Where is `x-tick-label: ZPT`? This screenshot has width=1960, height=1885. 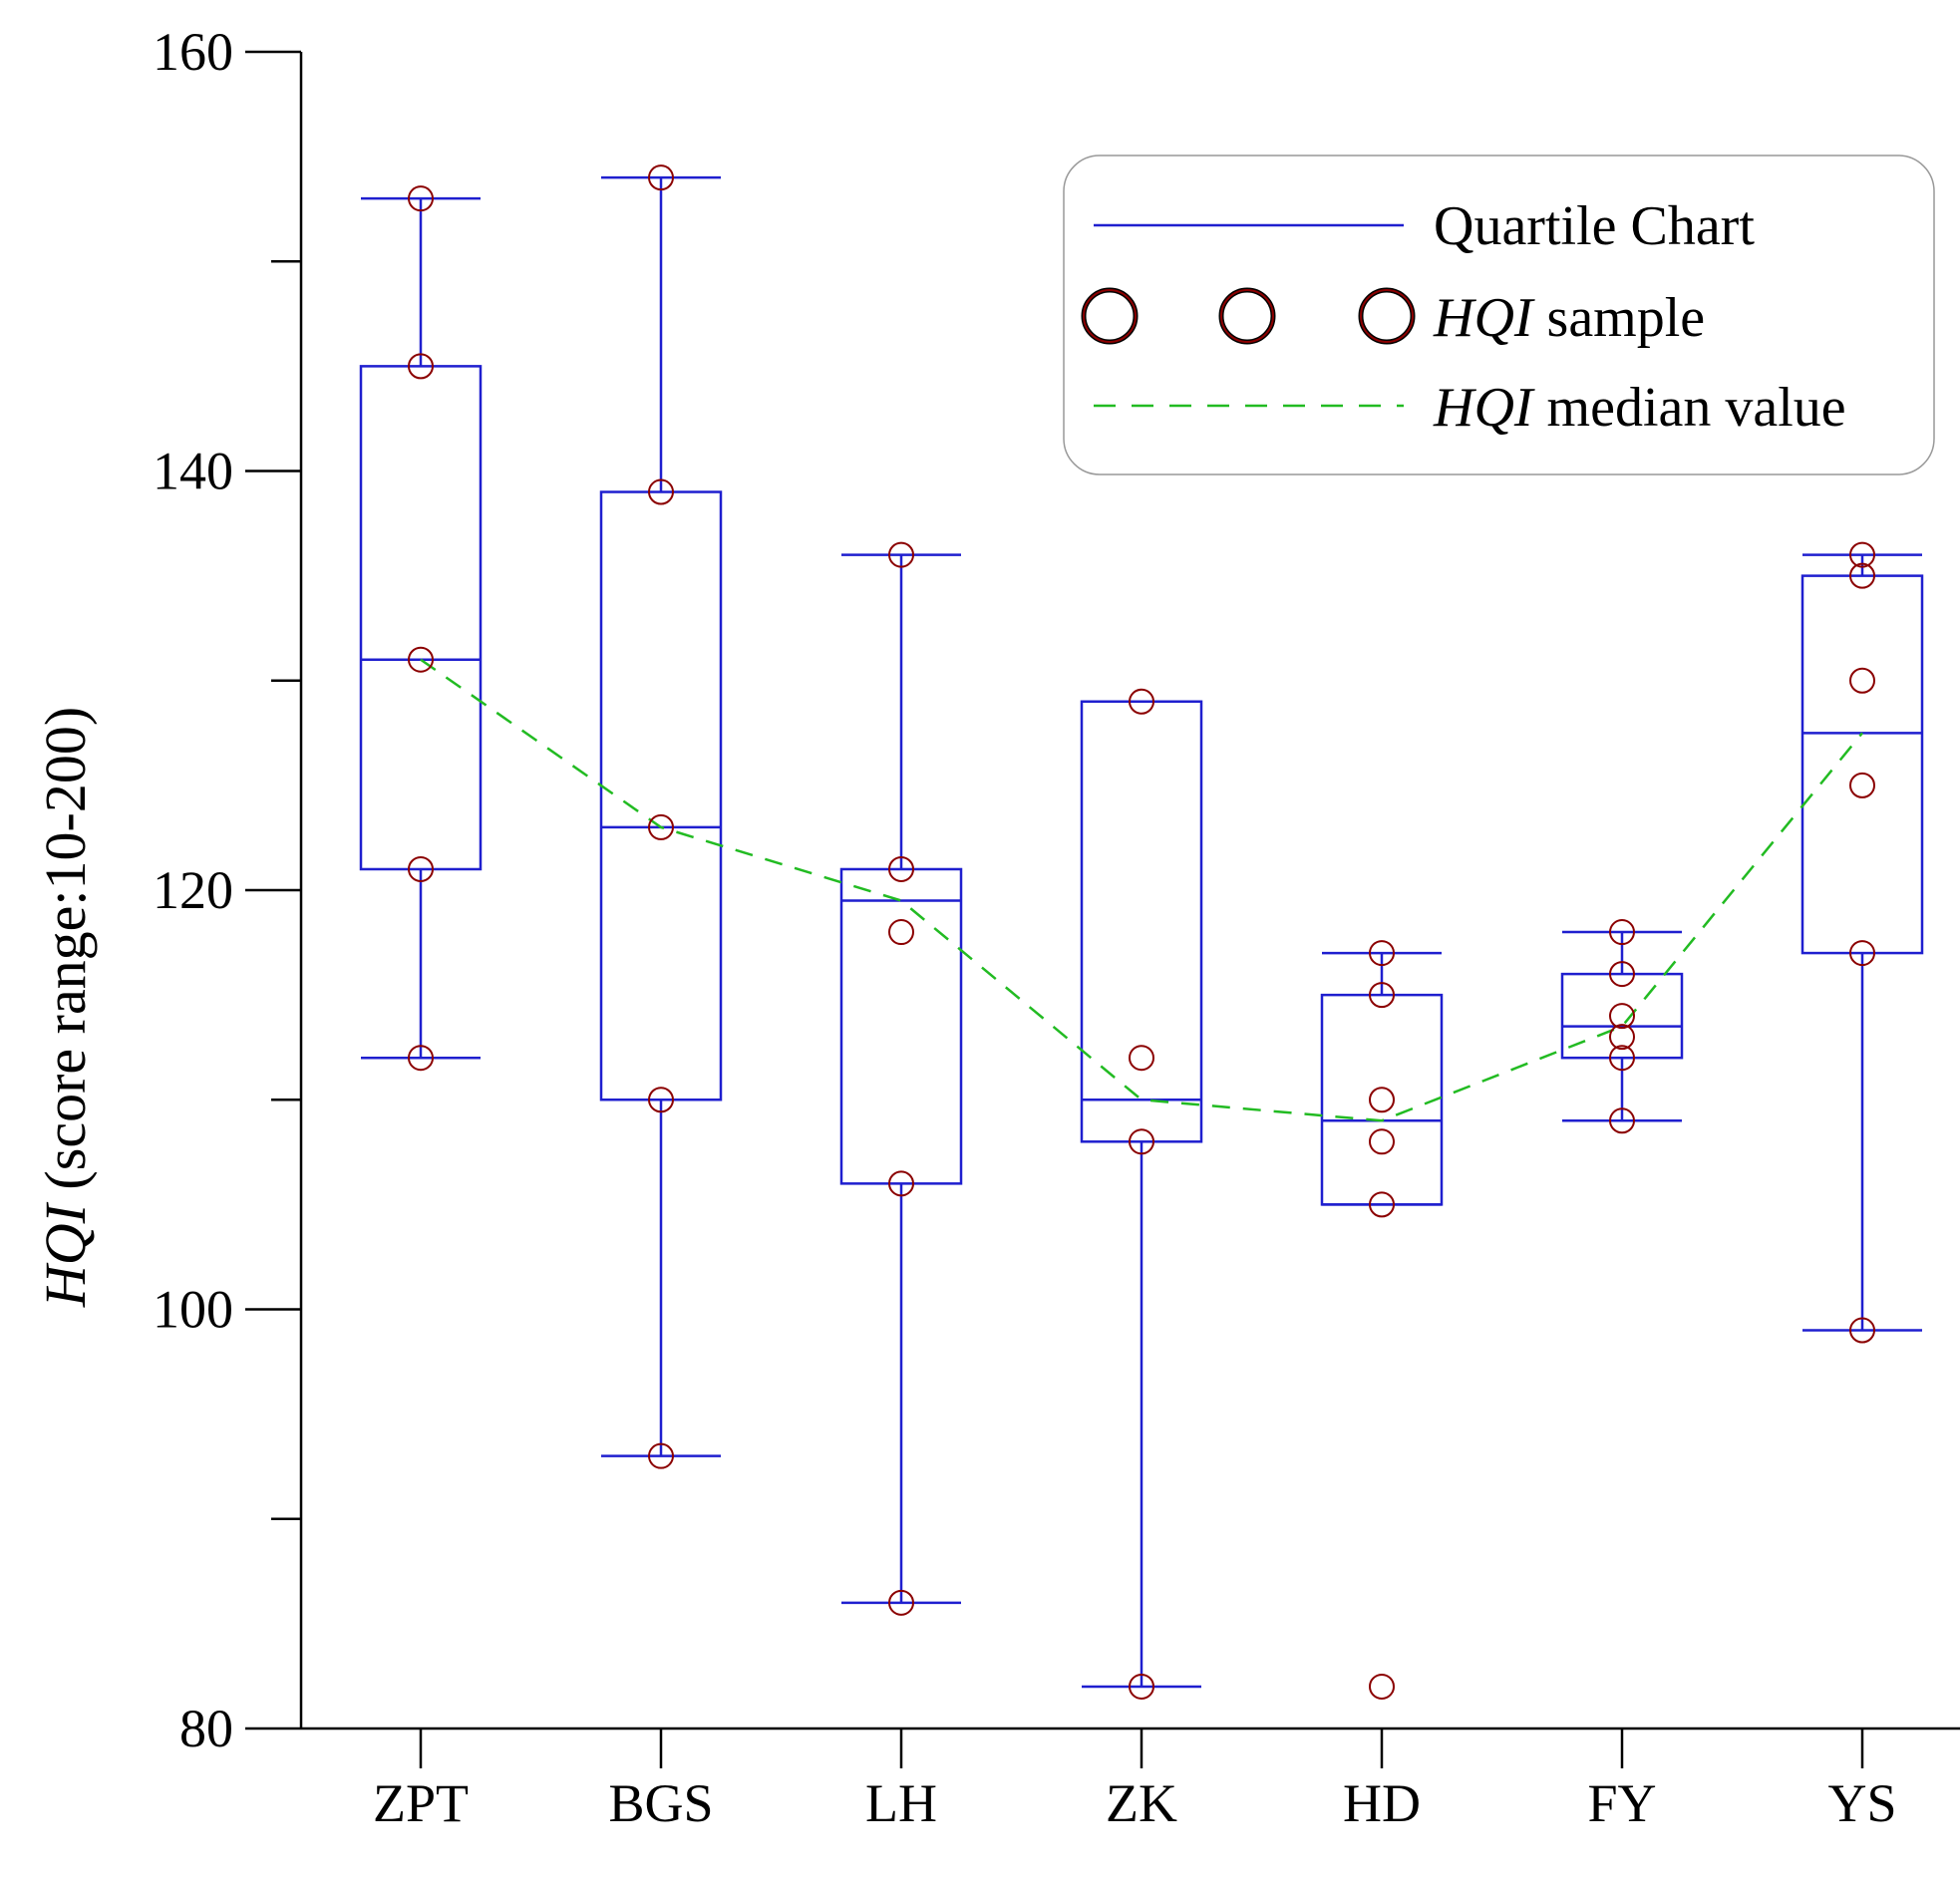
x-tick-label: ZPT is located at coordinates (421, 1803).